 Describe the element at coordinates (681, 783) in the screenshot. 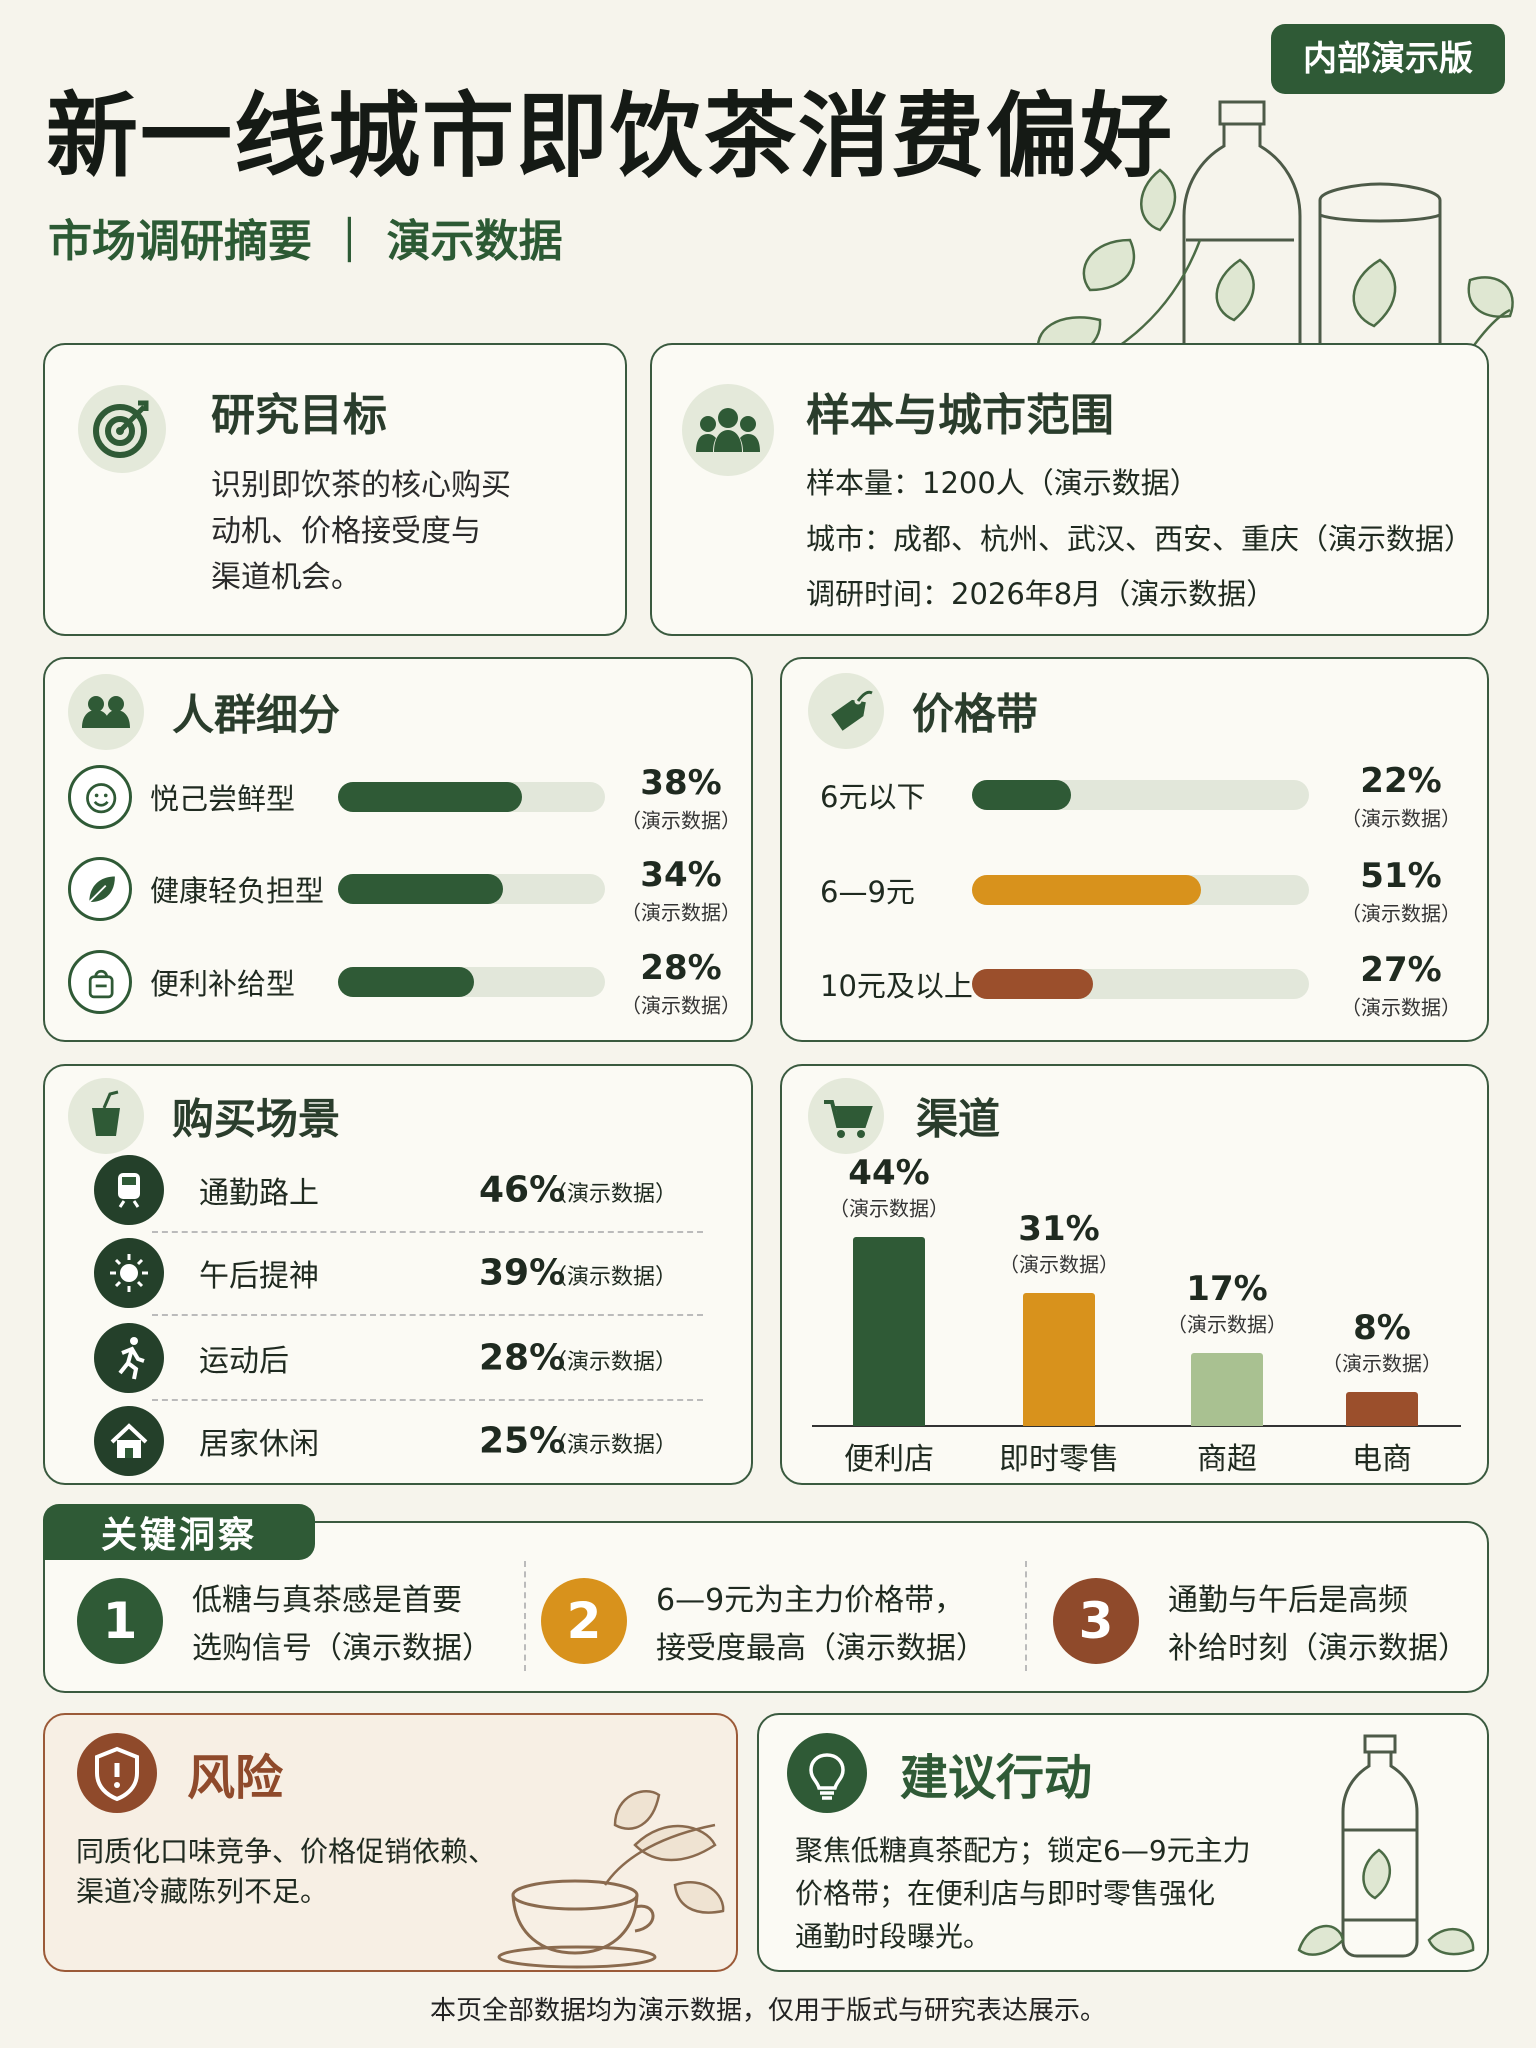

I see `value-label: 38%` at that location.